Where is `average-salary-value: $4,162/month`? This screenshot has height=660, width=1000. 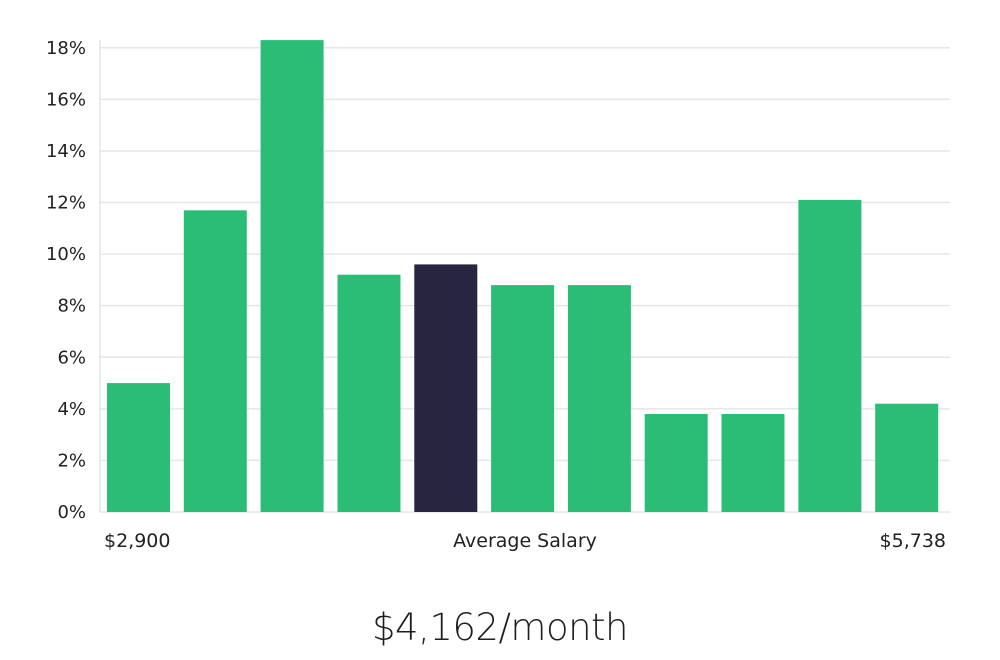
average-salary-value: $4,162/month is located at coordinates (500, 627).